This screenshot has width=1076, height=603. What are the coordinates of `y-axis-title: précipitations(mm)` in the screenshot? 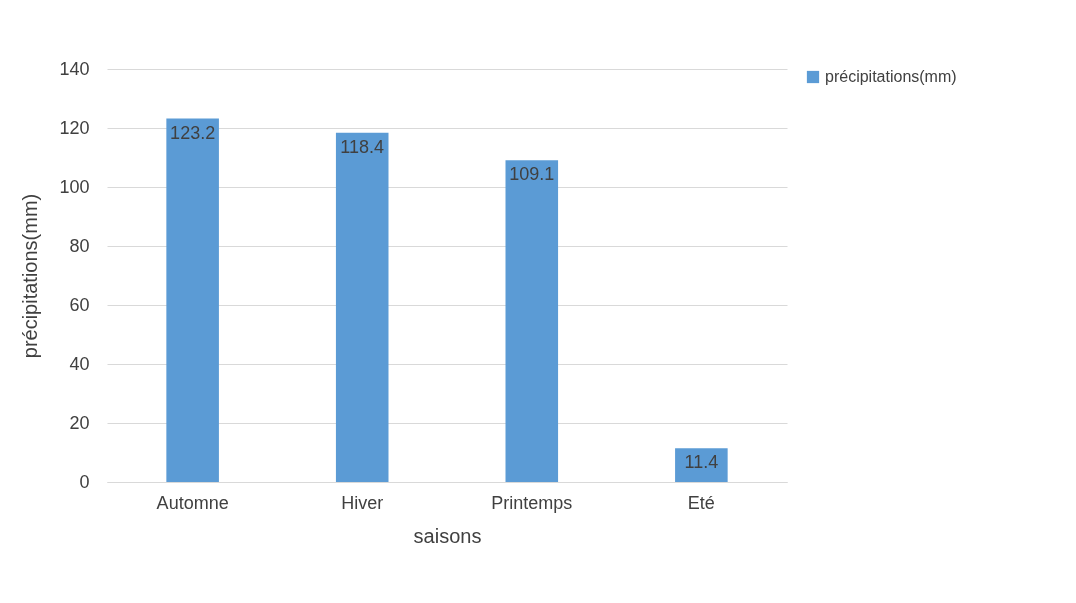 It's located at (30, 276).